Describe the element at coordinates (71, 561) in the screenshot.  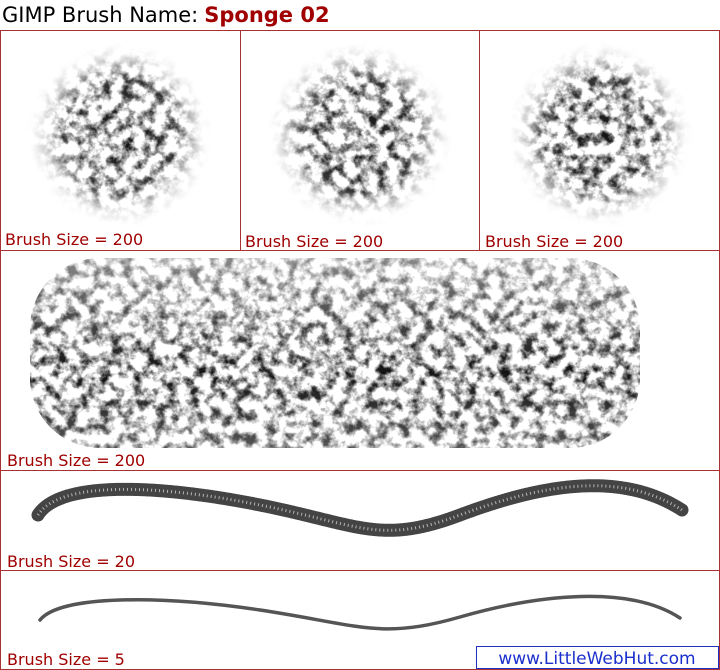
I see `panel-label: Brush Size = 20` at that location.